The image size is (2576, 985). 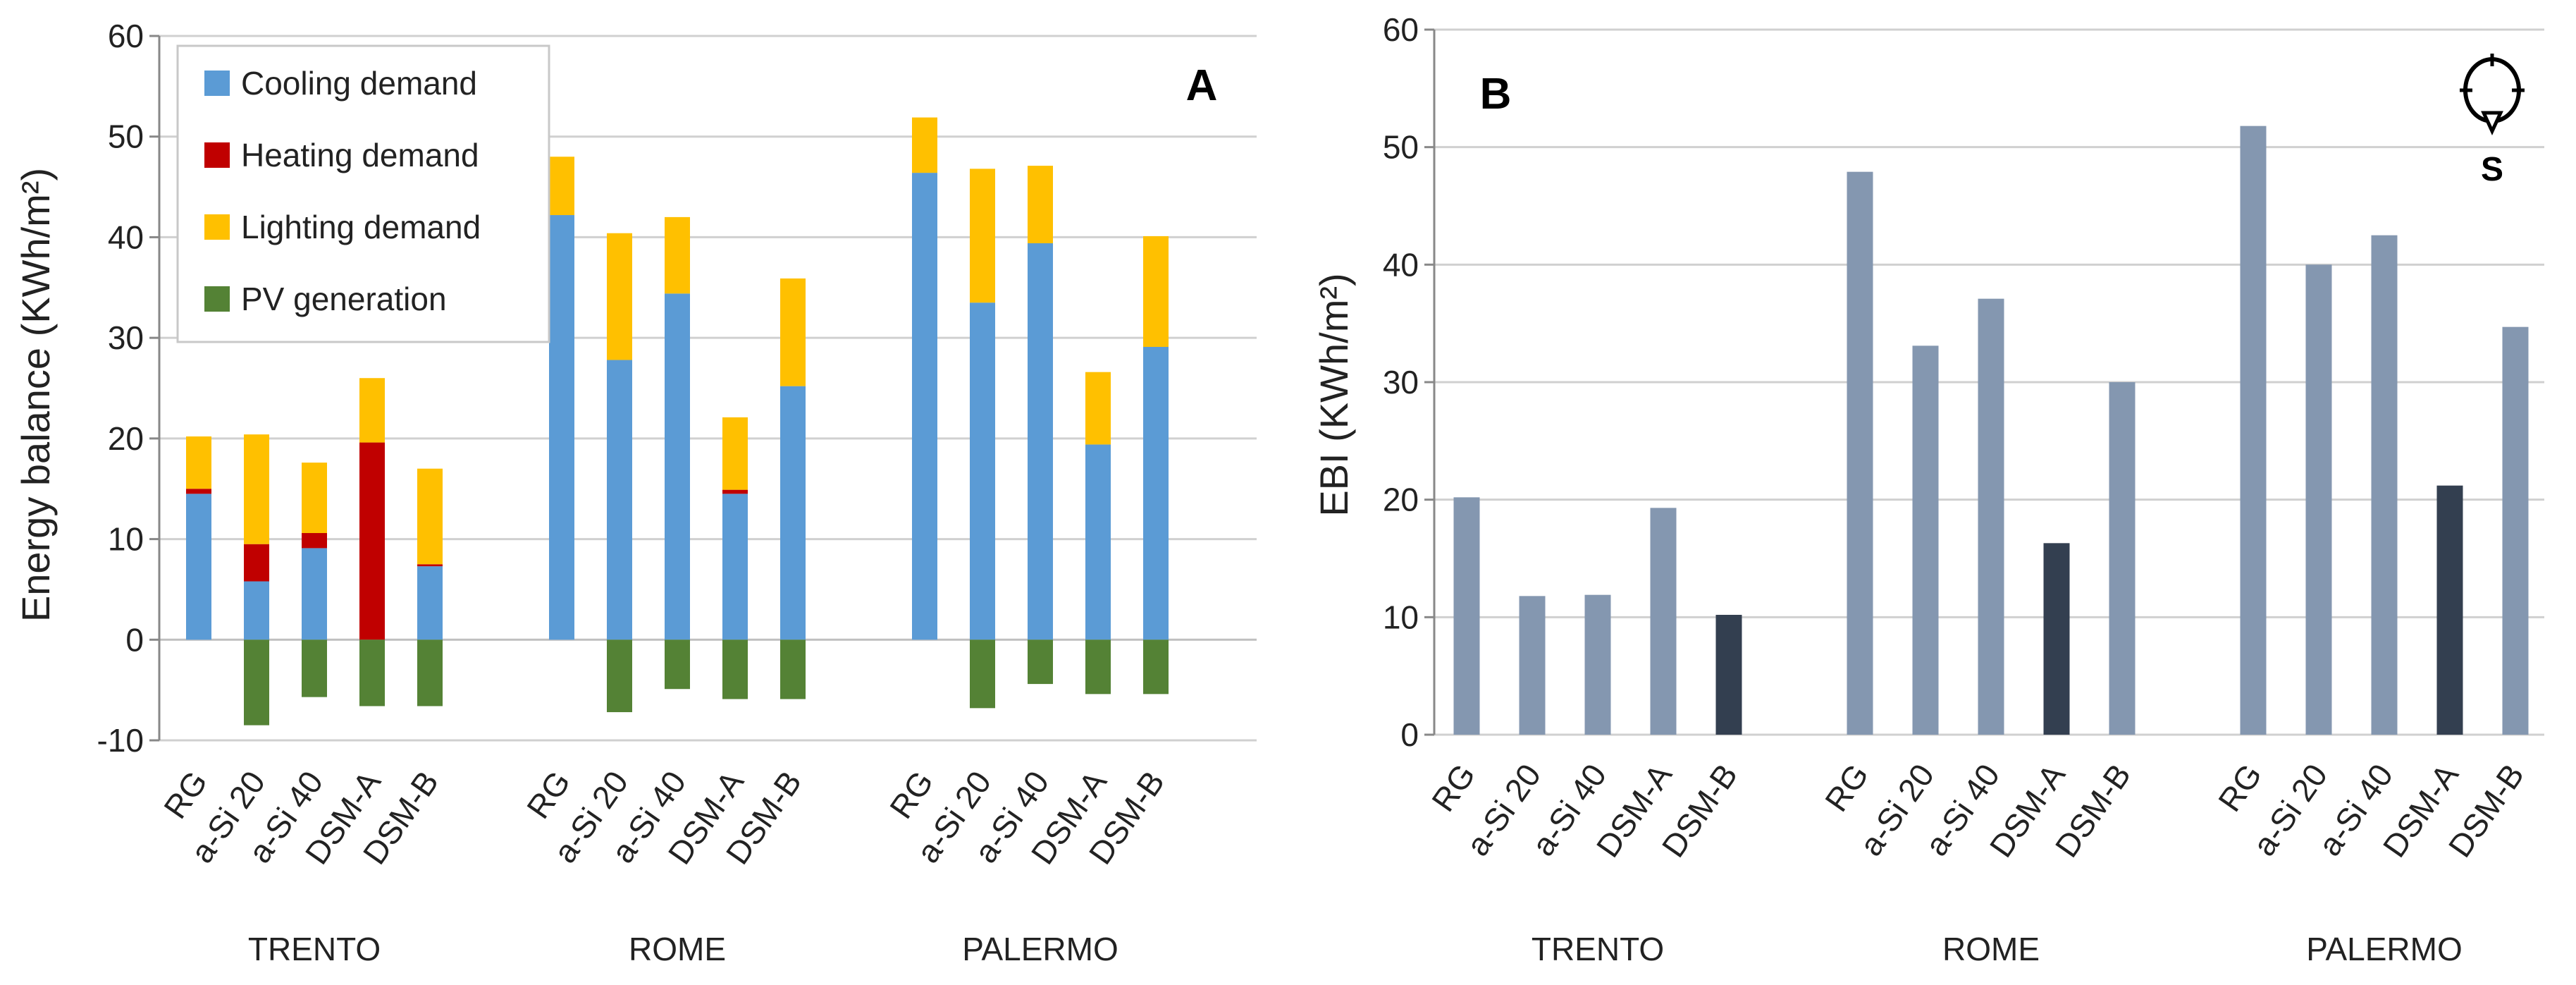 What do you see at coordinates (134, 640) in the screenshot?
I see `y-tick-label: 0` at bounding box center [134, 640].